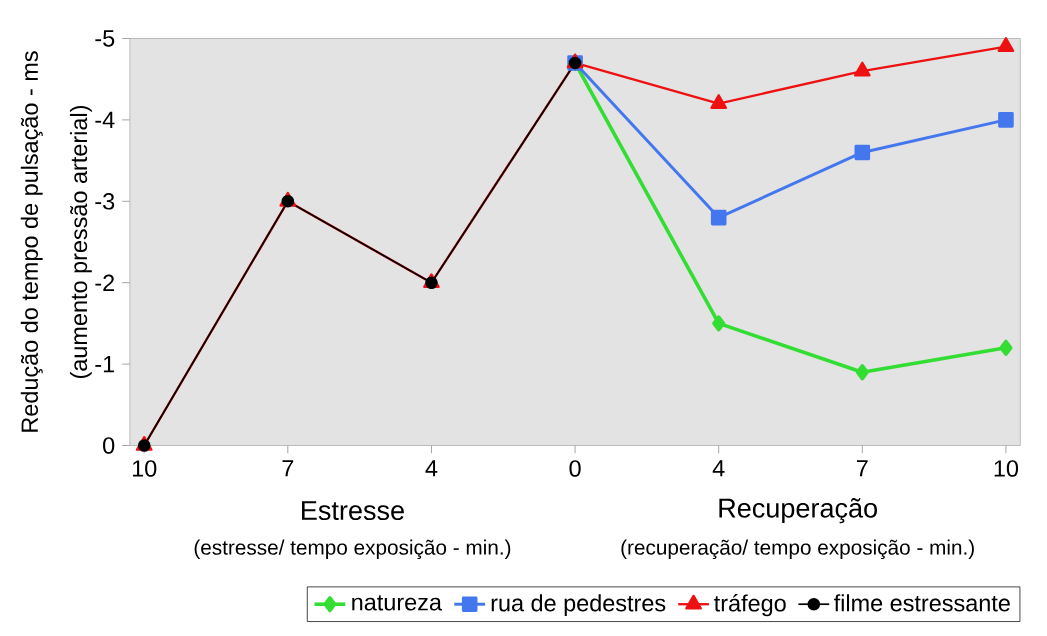 The height and width of the screenshot is (636, 1047). What do you see at coordinates (798, 510) in the screenshot?
I see `text: Recuperação` at bounding box center [798, 510].